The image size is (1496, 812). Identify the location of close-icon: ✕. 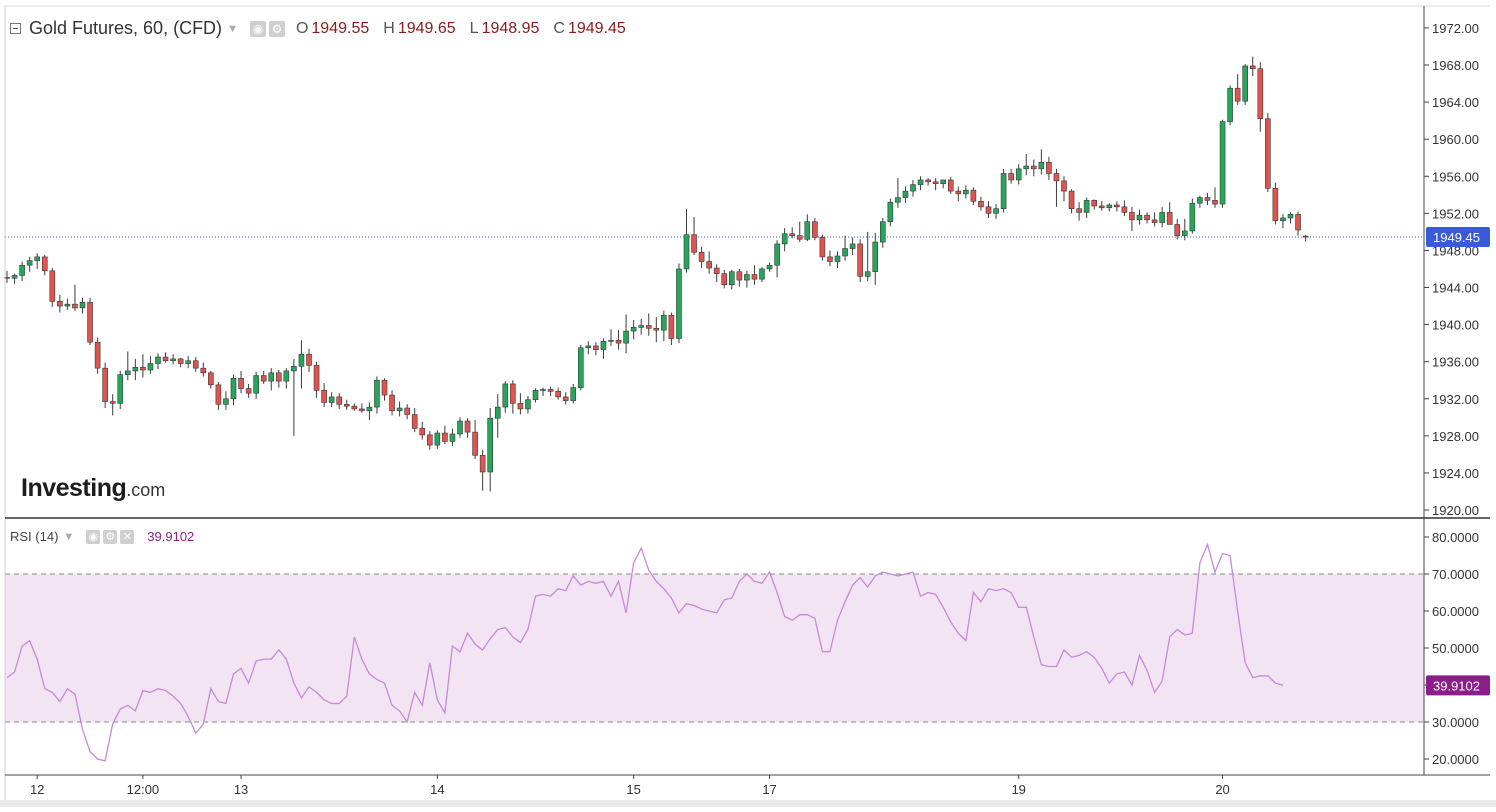
(127, 536).